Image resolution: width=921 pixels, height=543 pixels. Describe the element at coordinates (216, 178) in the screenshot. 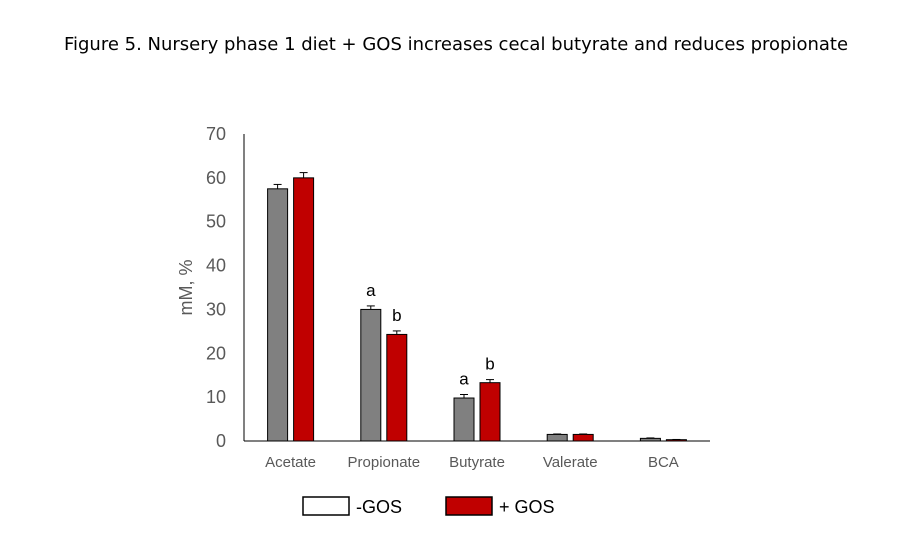

I see `y-tick-label: 60` at that location.